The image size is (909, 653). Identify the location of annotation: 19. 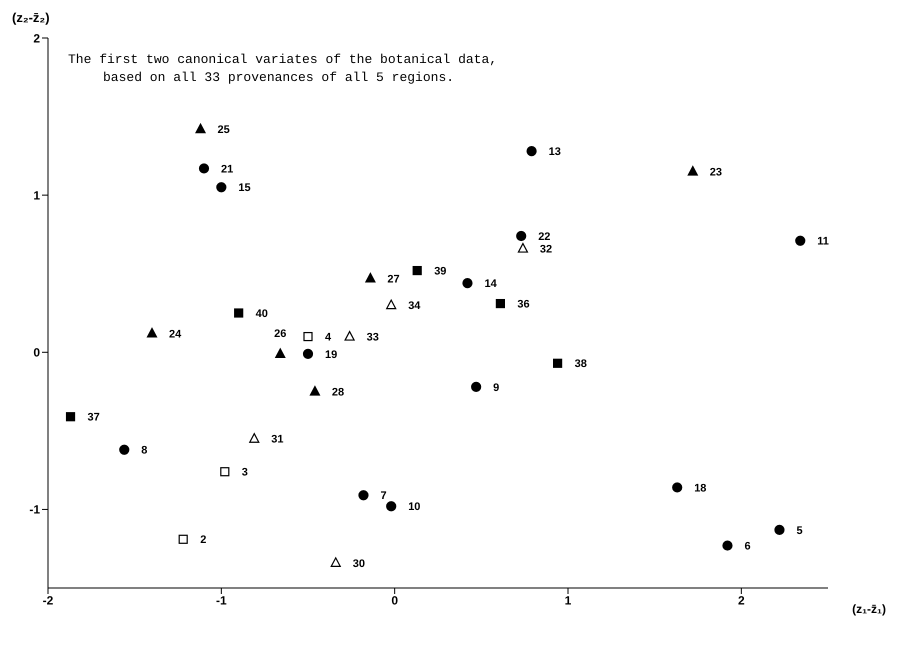
(331, 354).